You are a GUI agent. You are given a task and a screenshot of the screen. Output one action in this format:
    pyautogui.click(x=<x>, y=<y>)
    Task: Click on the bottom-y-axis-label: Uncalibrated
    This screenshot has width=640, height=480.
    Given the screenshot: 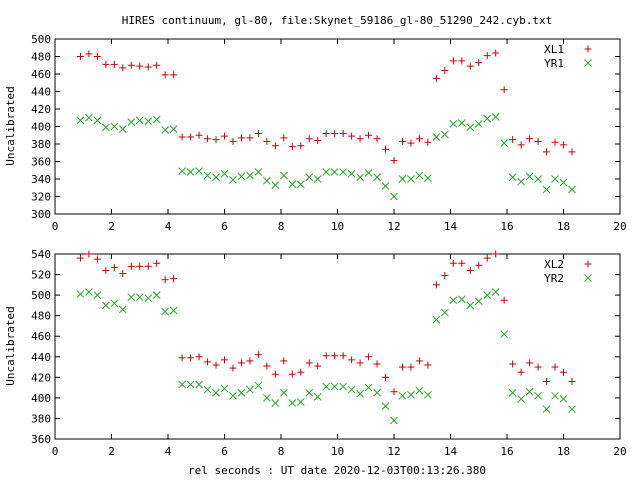 What is the action you would take?
    pyautogui.click(x=10, y=345)
    